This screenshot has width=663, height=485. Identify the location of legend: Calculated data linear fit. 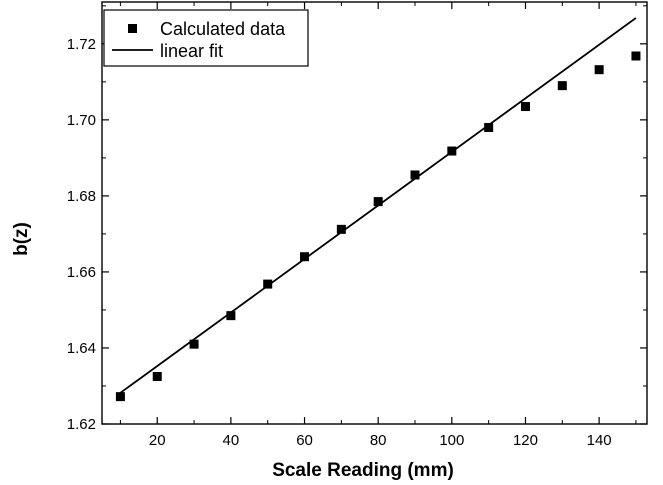
(206, 38).